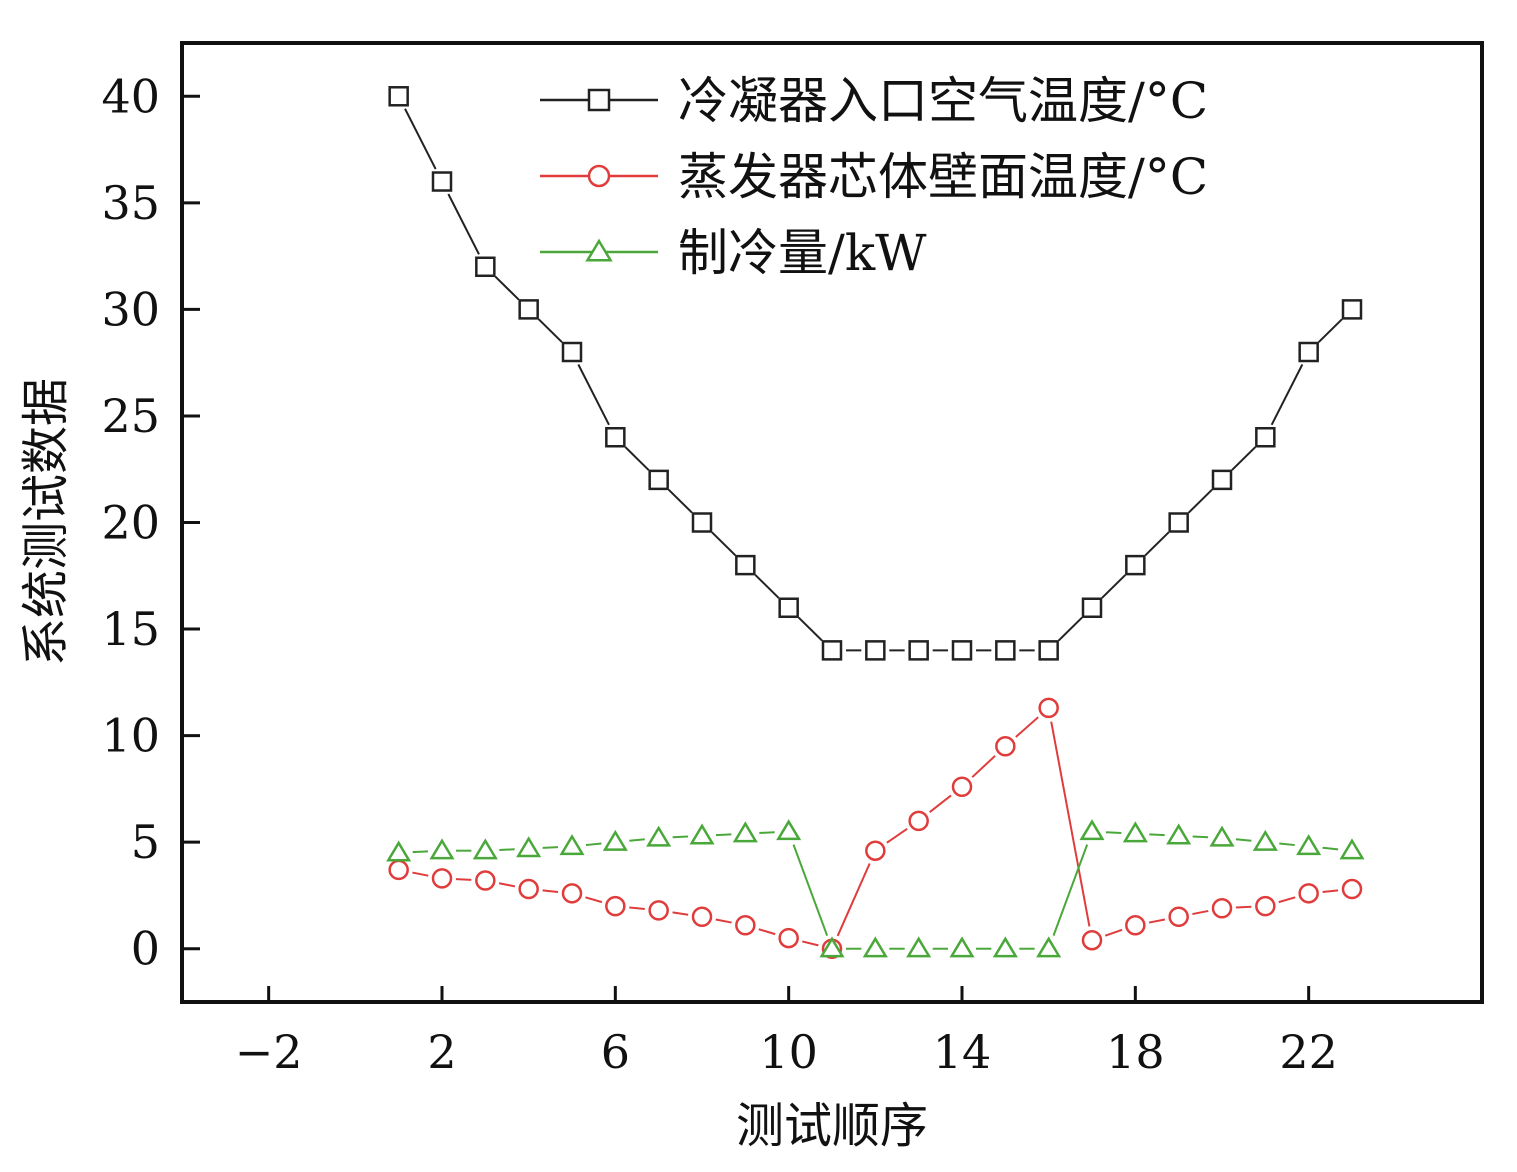  Describe the element at coordinates (145, 949) in the screenshot. I see `y-tick-label: 0` at that location.